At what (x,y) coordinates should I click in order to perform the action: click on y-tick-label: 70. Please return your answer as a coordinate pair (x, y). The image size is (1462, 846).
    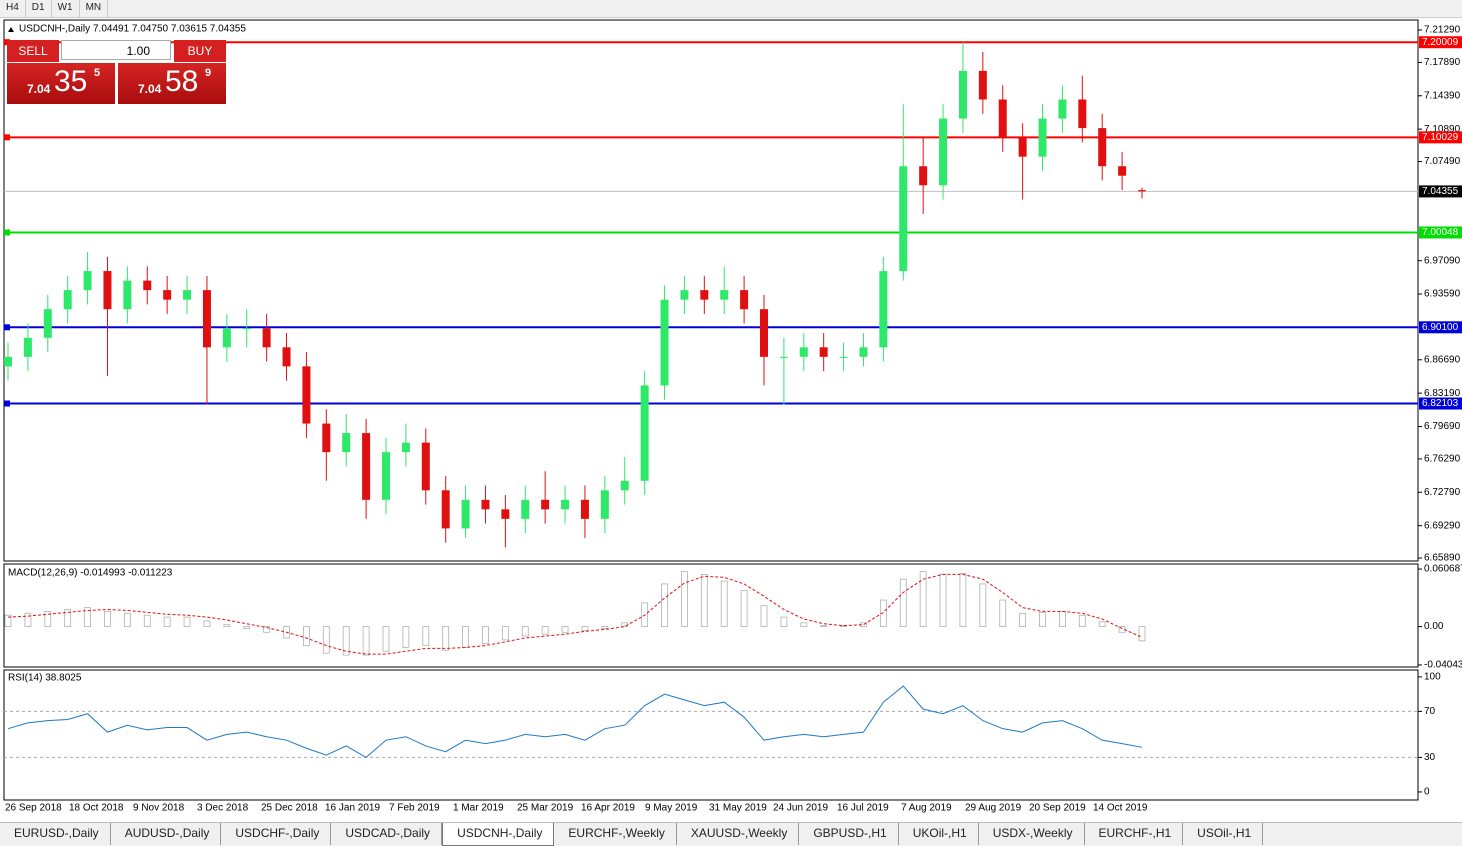
    Looking at the image, I should click on (1430, 711).